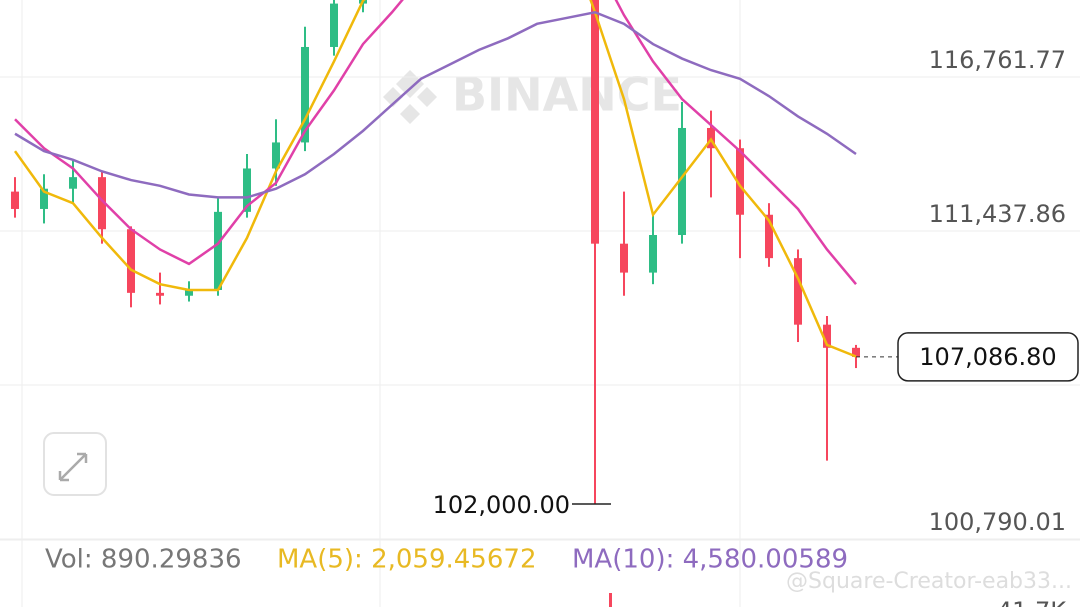  Describe the element at coordinates (73, 467) in the screenshot. I see `expand-icon` at that location.